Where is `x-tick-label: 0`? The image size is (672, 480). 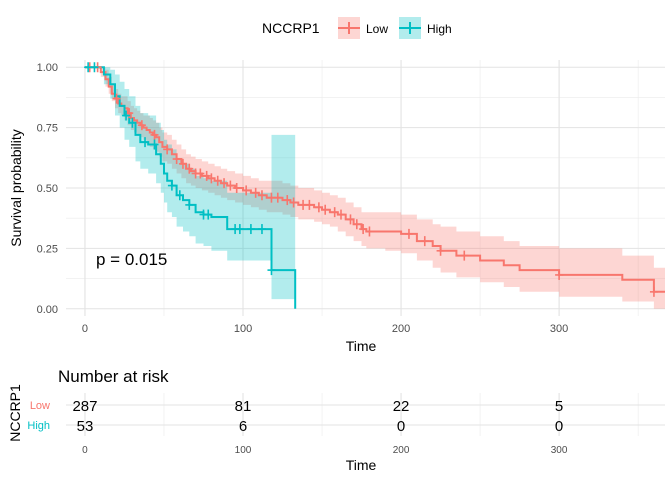 x-tick-label: 0 is located at coordinates (85, 329).